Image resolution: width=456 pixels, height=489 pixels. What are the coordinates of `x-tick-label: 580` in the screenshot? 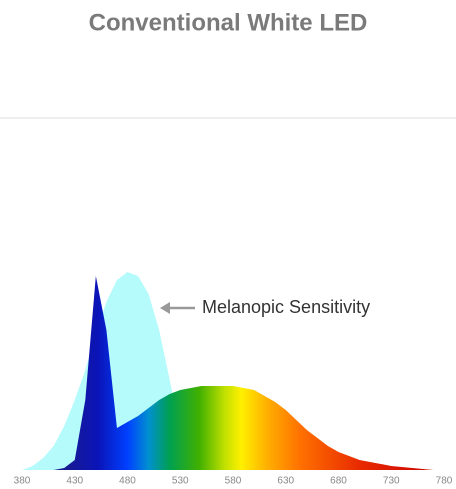 It's located at (233, 481).